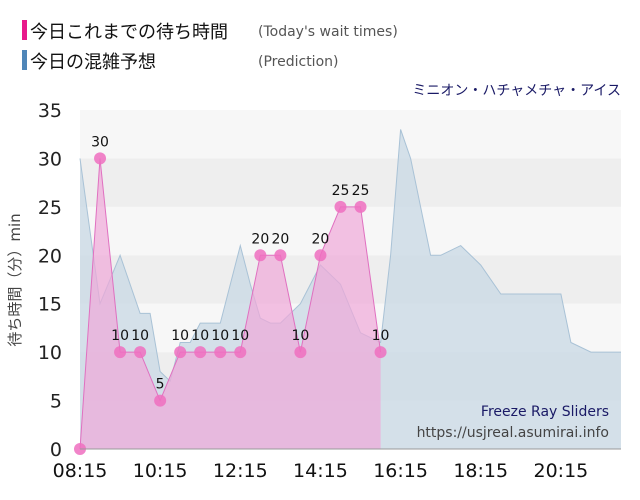 This screenshot has height=500, width=640. I want to click on y-axis-ticks: 0 5 10 15 20 25 30 35, so click(50, 280).